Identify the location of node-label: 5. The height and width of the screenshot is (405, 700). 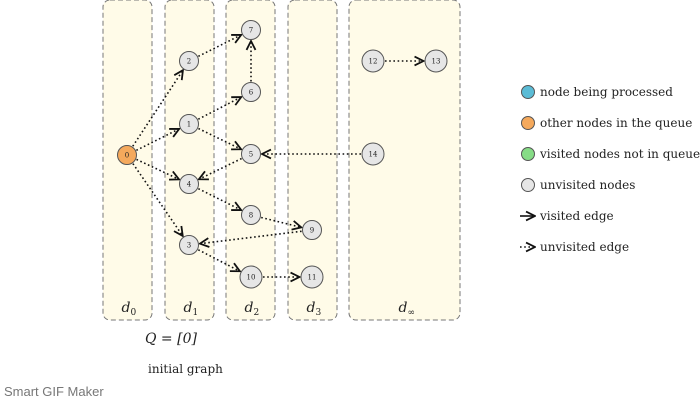
(251, 155).